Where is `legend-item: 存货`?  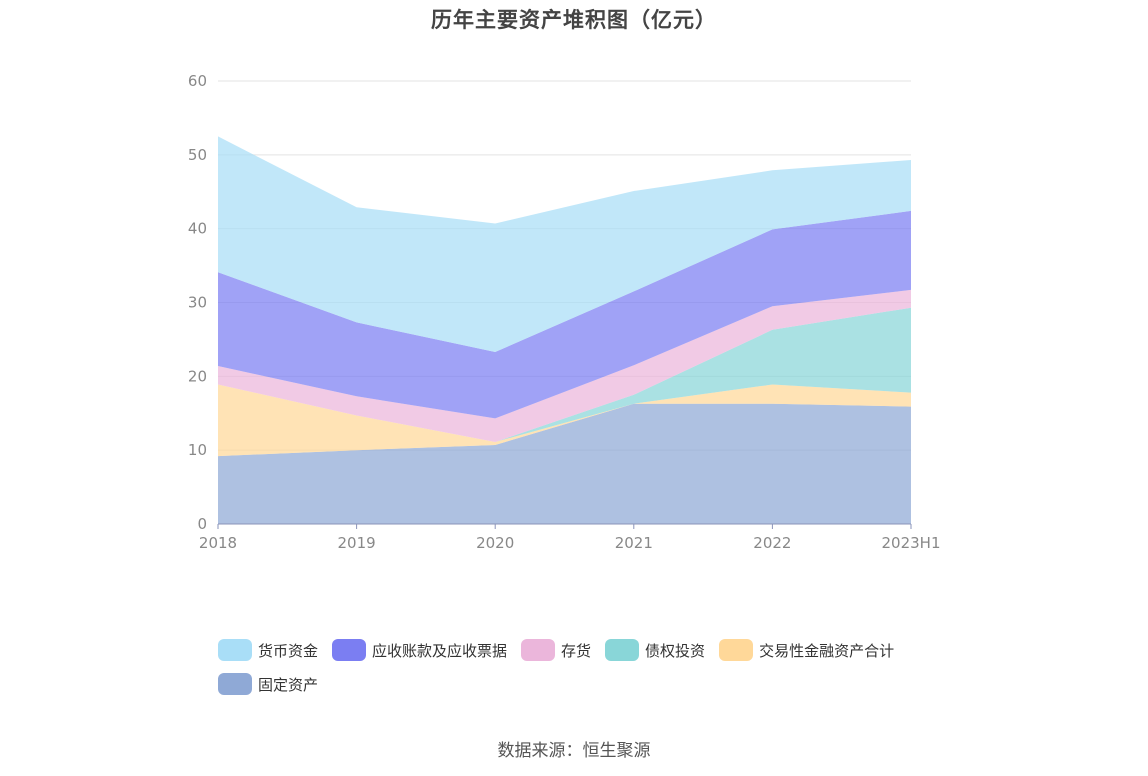
legend-item: 存货 is located at coordinates (556, 650).